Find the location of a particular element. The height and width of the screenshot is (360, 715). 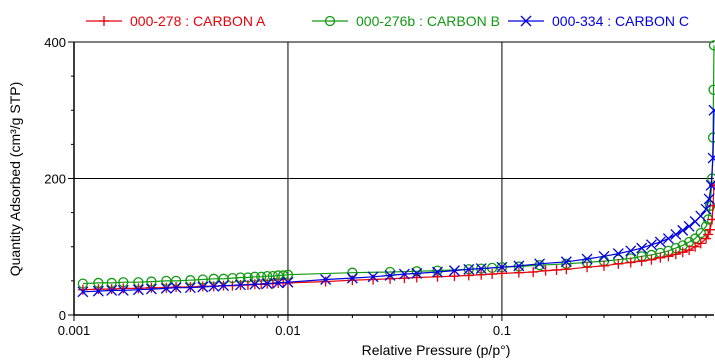

legend-entry: 000-276b : CARBON B is located at coordinates (406, 21).